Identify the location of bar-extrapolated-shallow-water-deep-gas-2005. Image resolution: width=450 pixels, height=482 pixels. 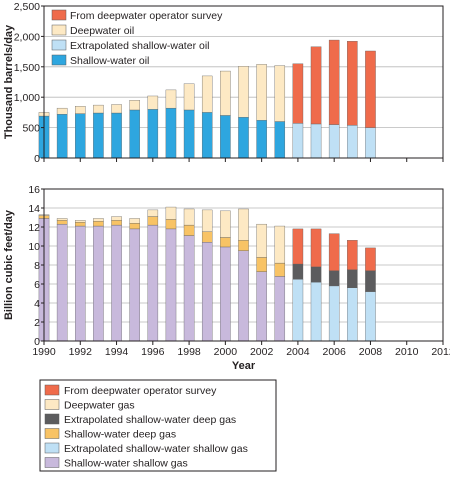
(316, 274).